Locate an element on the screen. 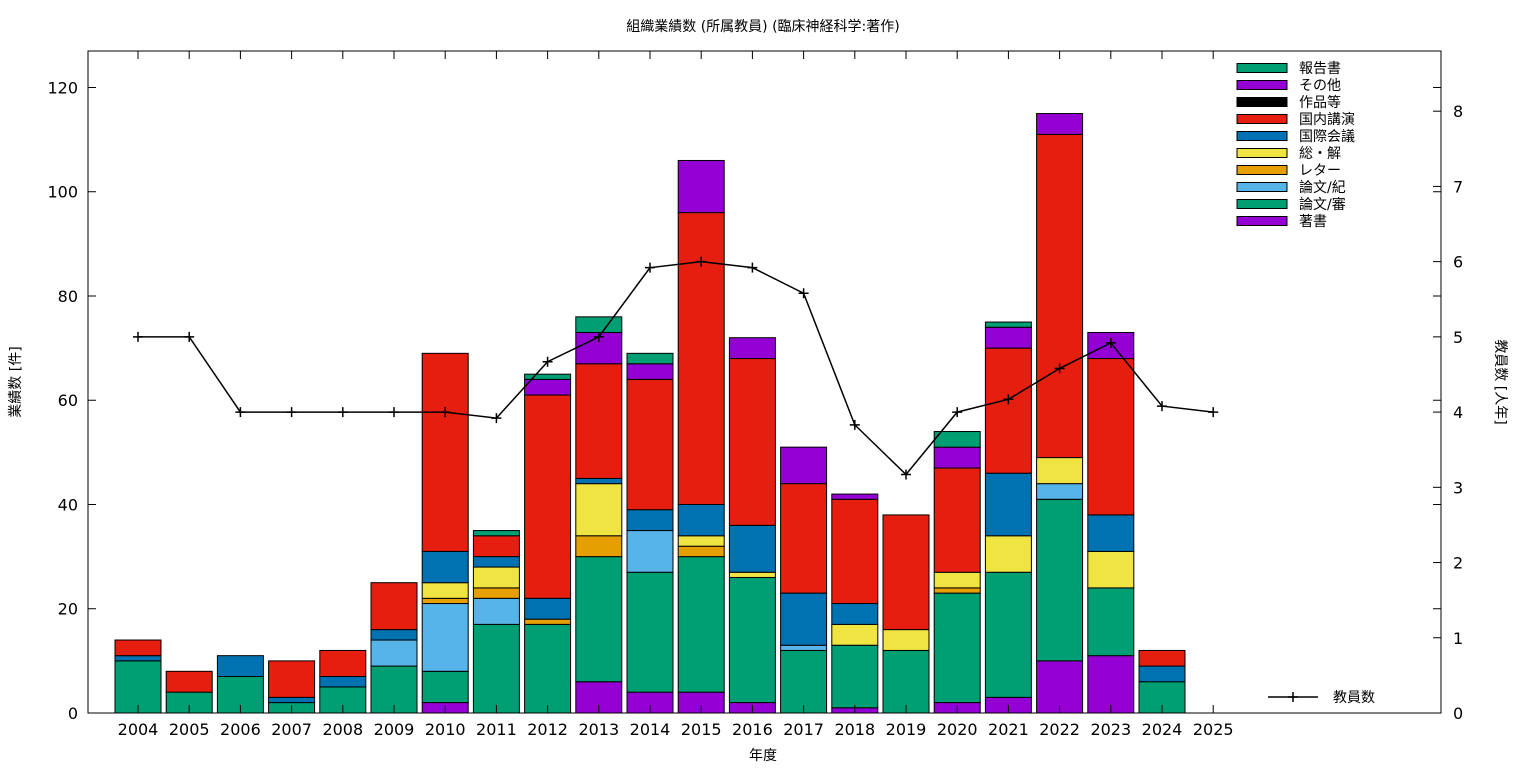 The height and width of the screenshot is (768, 1536). bar-stack-2006 is located at coordinates (240, 684).